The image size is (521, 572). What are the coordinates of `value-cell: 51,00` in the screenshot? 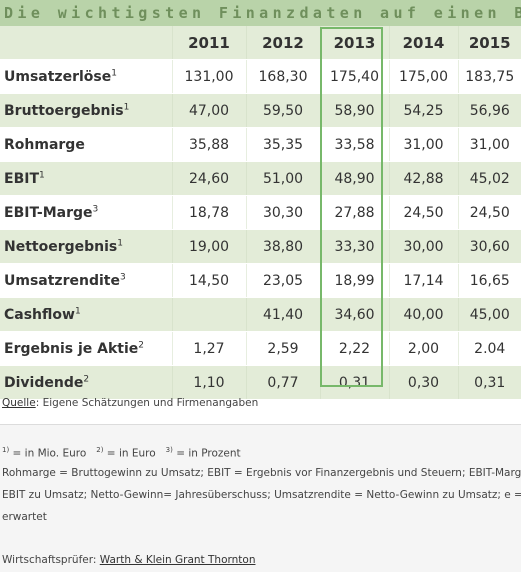 It's located at (282, 178).